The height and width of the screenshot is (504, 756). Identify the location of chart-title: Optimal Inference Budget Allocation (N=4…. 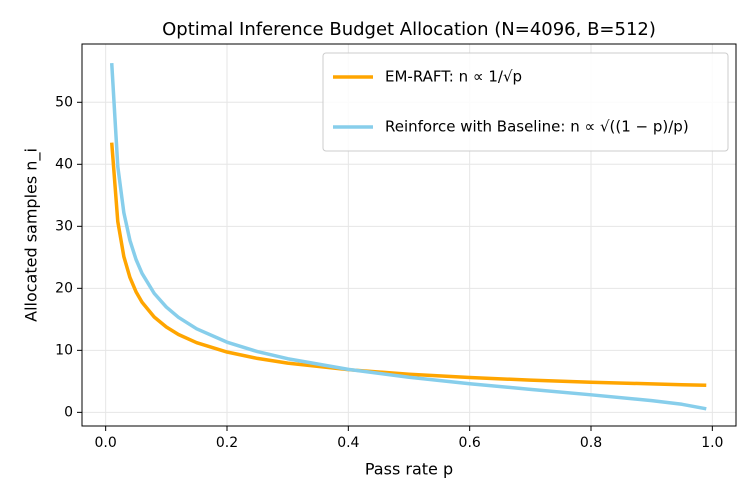
(409, 29).